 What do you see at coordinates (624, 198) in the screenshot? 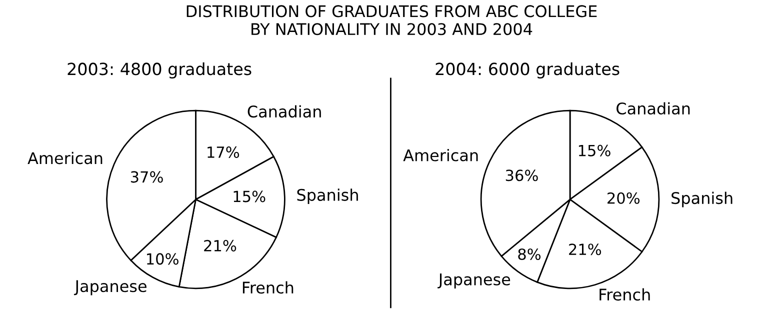
I see `data-label: 20%` at bounding box center [624, 198].